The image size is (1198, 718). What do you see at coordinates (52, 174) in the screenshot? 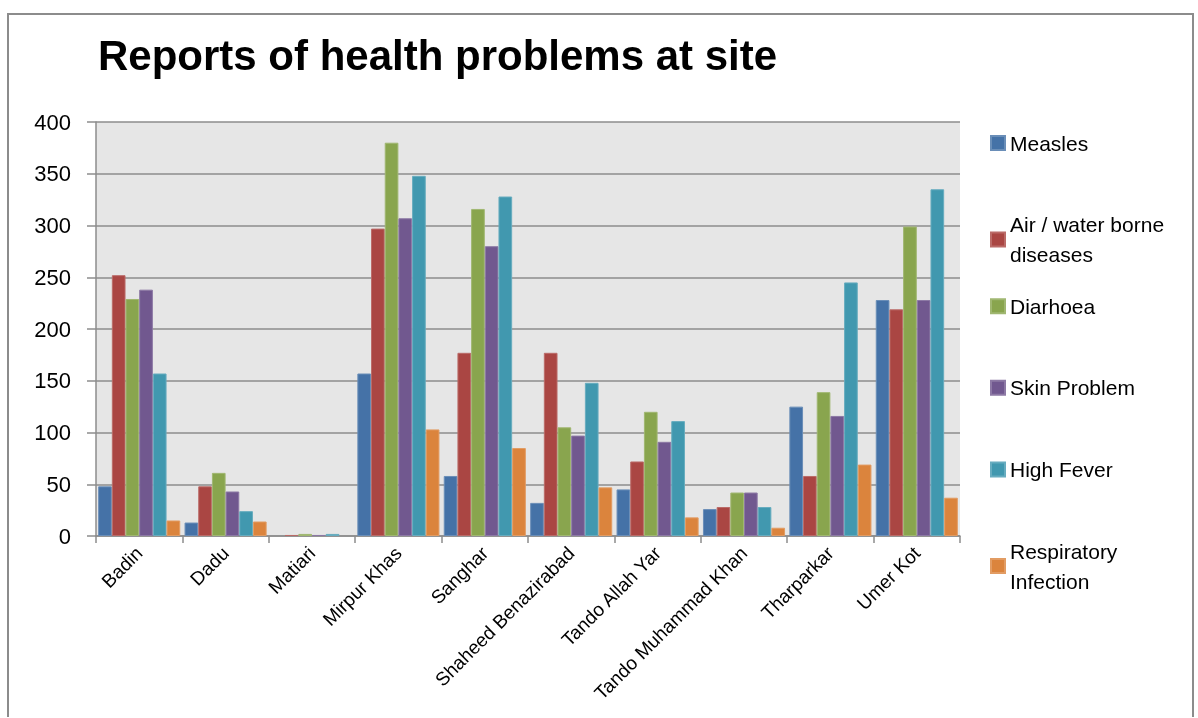
I see `y-tick-label: 350` at bounding box center [52, 174].